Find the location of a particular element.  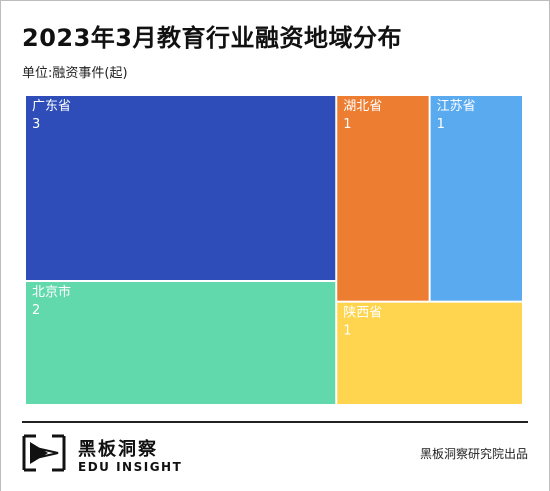

treemap-label: 陕西省 is located at coordinates (362, 313).